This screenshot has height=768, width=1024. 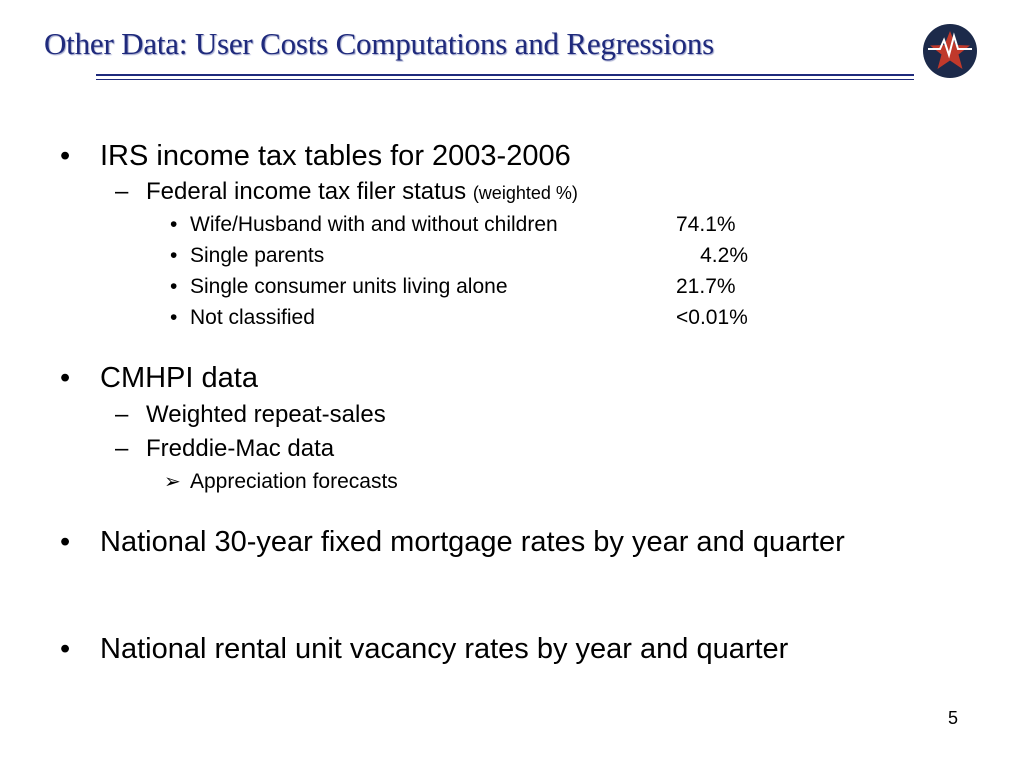 What do you see at coordinates (459, 318) in the screenshot?
I see `filer-item: • Not classified <0.01%` at bounding box center [459, 318].